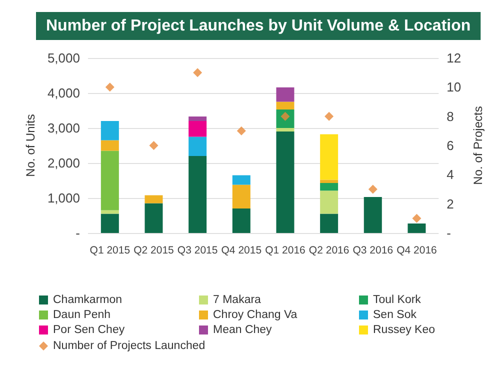 The image size is (500, 367). Describe the element at coordinates (63, 93) in the screenshot. I see `y-tick-label: 4,000` at that location.